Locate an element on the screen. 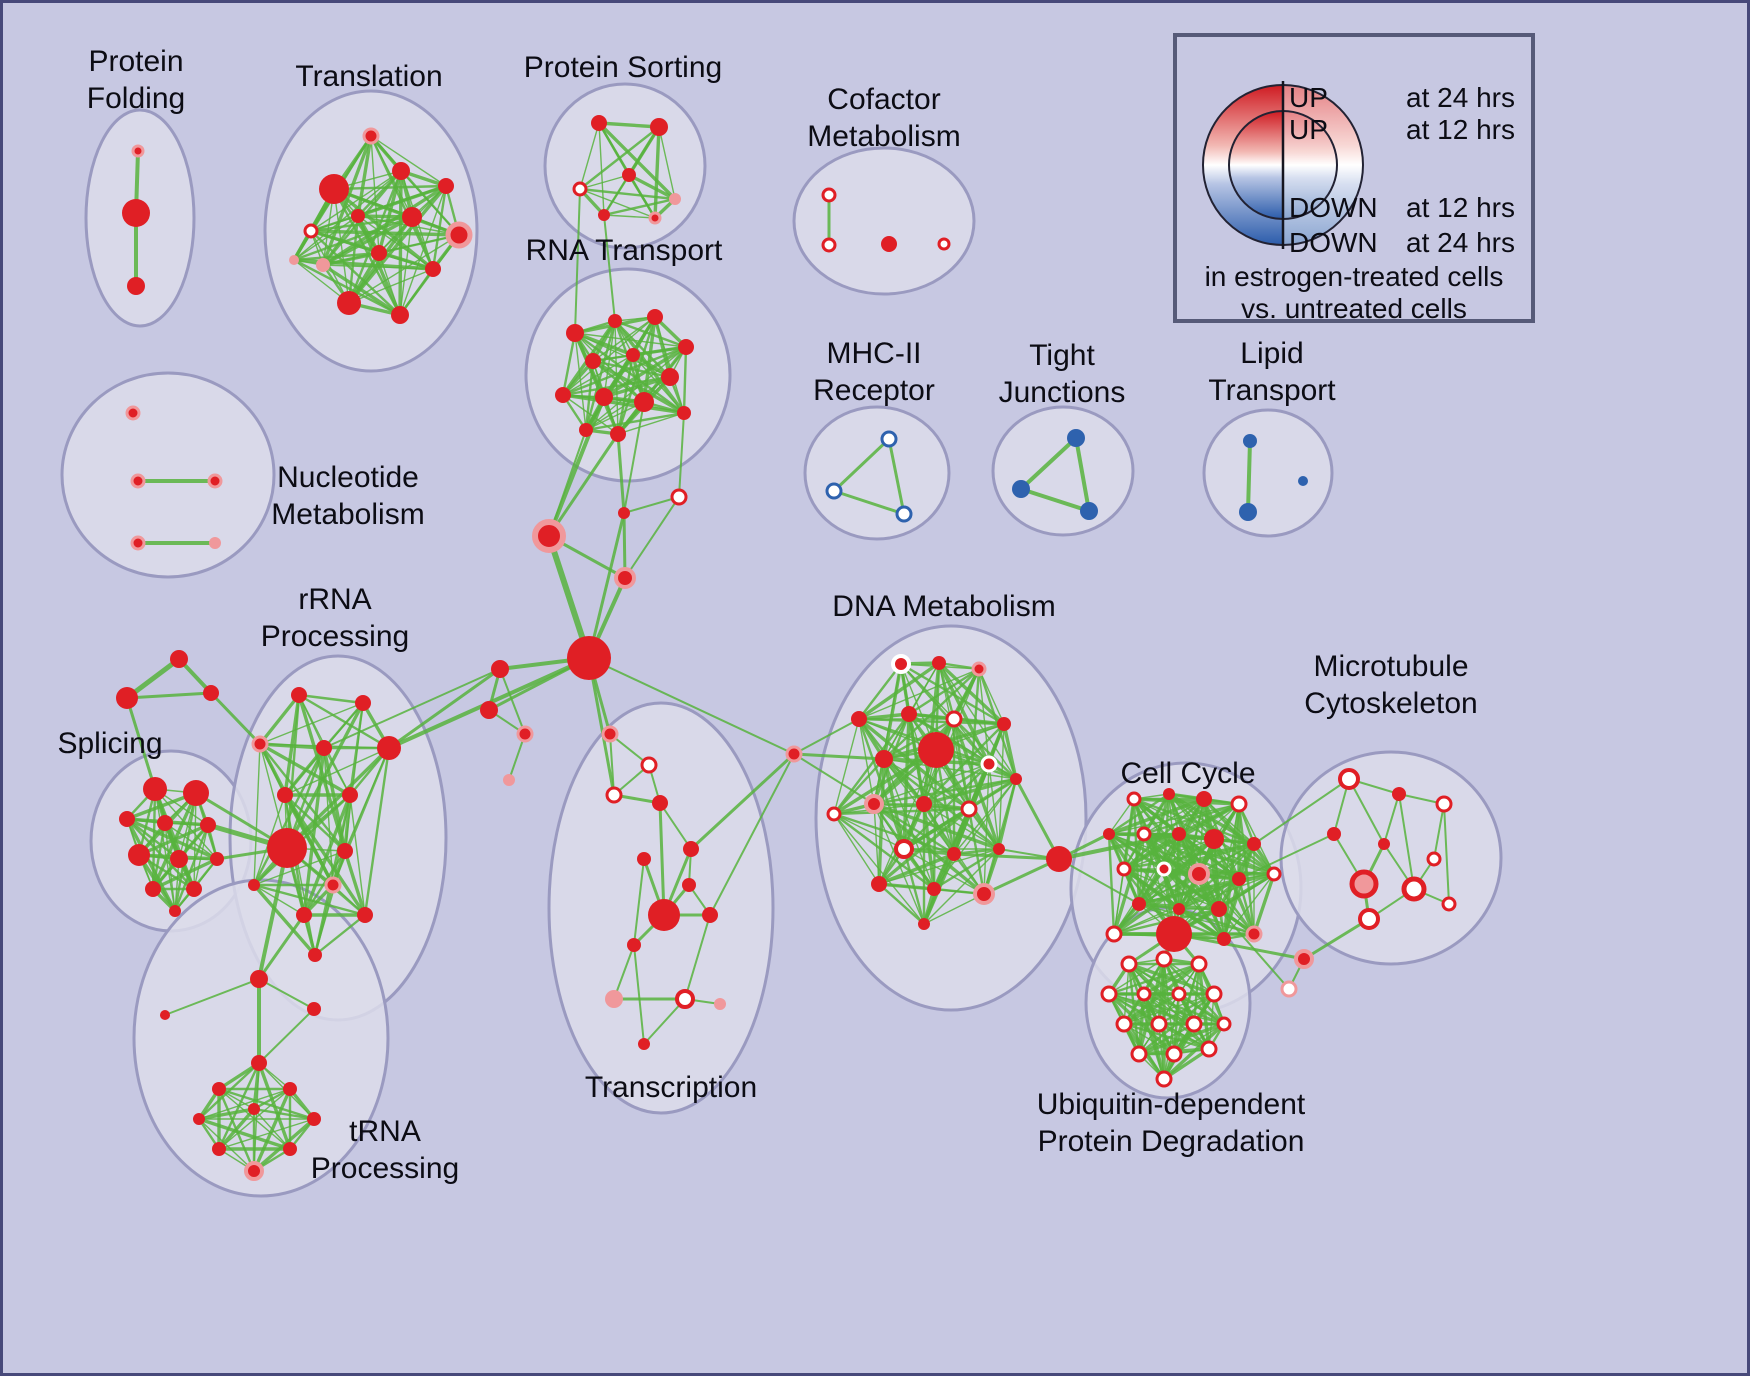  cluster-ellipse-tight-junctions is located at coordinates (1063, 471).